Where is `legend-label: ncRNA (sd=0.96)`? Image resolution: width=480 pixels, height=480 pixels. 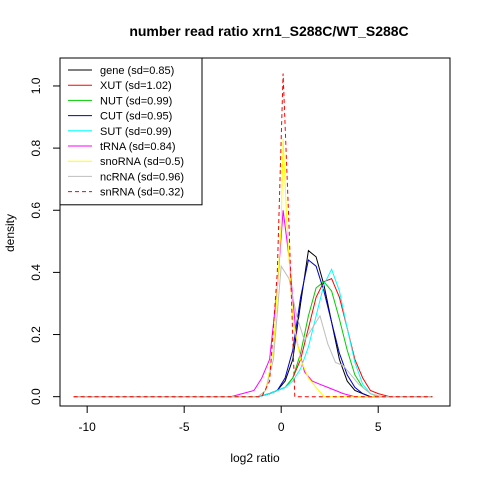
legend-label: ncRNA (sd=0.96) is located at coordinates (142, 177).